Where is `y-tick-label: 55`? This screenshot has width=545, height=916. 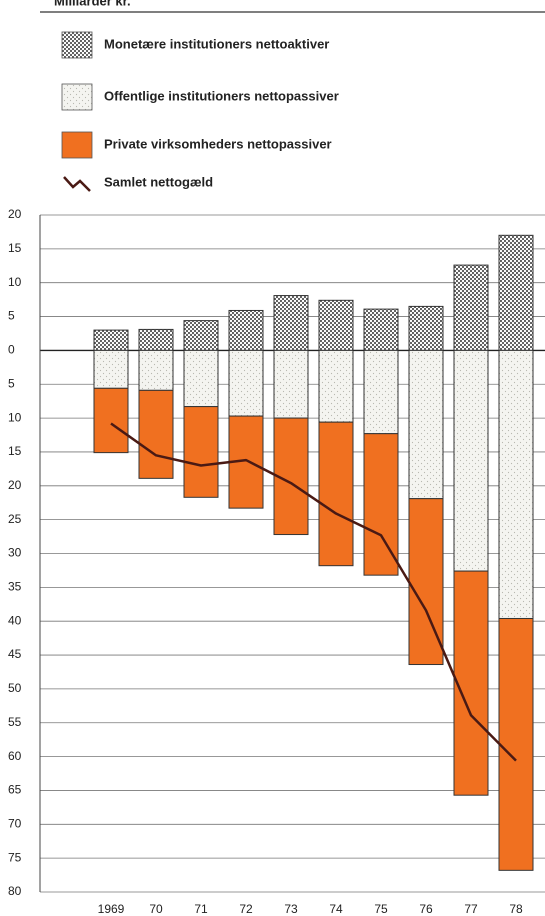
y-tick-label: 55 is located at coordinates (15, 722).